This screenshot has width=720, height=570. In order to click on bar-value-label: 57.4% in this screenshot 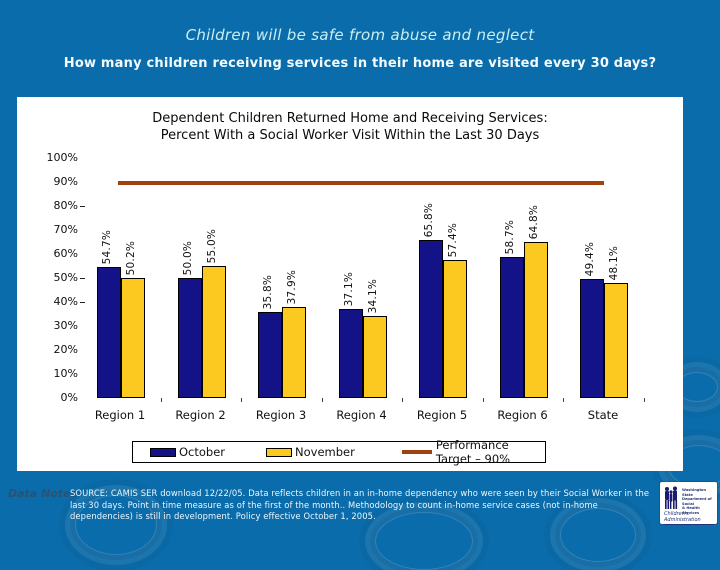, I will do `click(453, 239)`.